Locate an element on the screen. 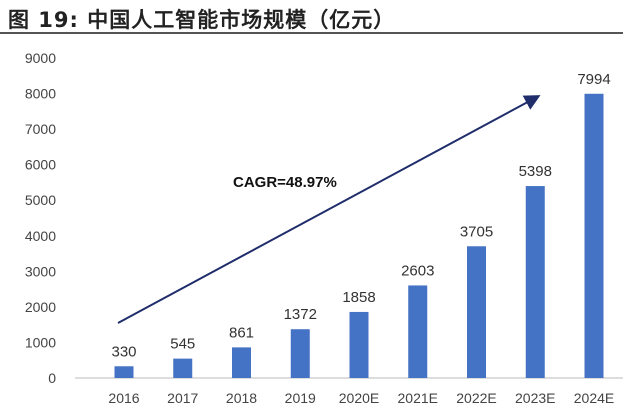 The image size is (623, 418). x-tick-label: 2019 is located at coordinates (300, 398).